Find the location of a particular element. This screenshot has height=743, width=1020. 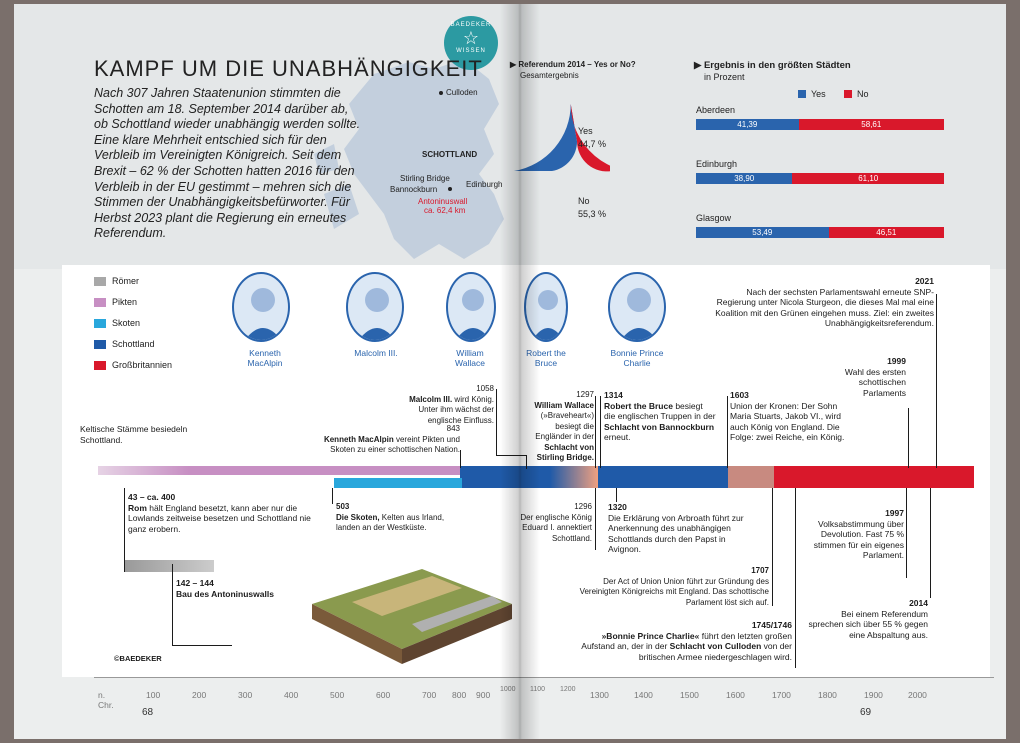

axis-tick: 1800 is located at coordinates (827, 695).